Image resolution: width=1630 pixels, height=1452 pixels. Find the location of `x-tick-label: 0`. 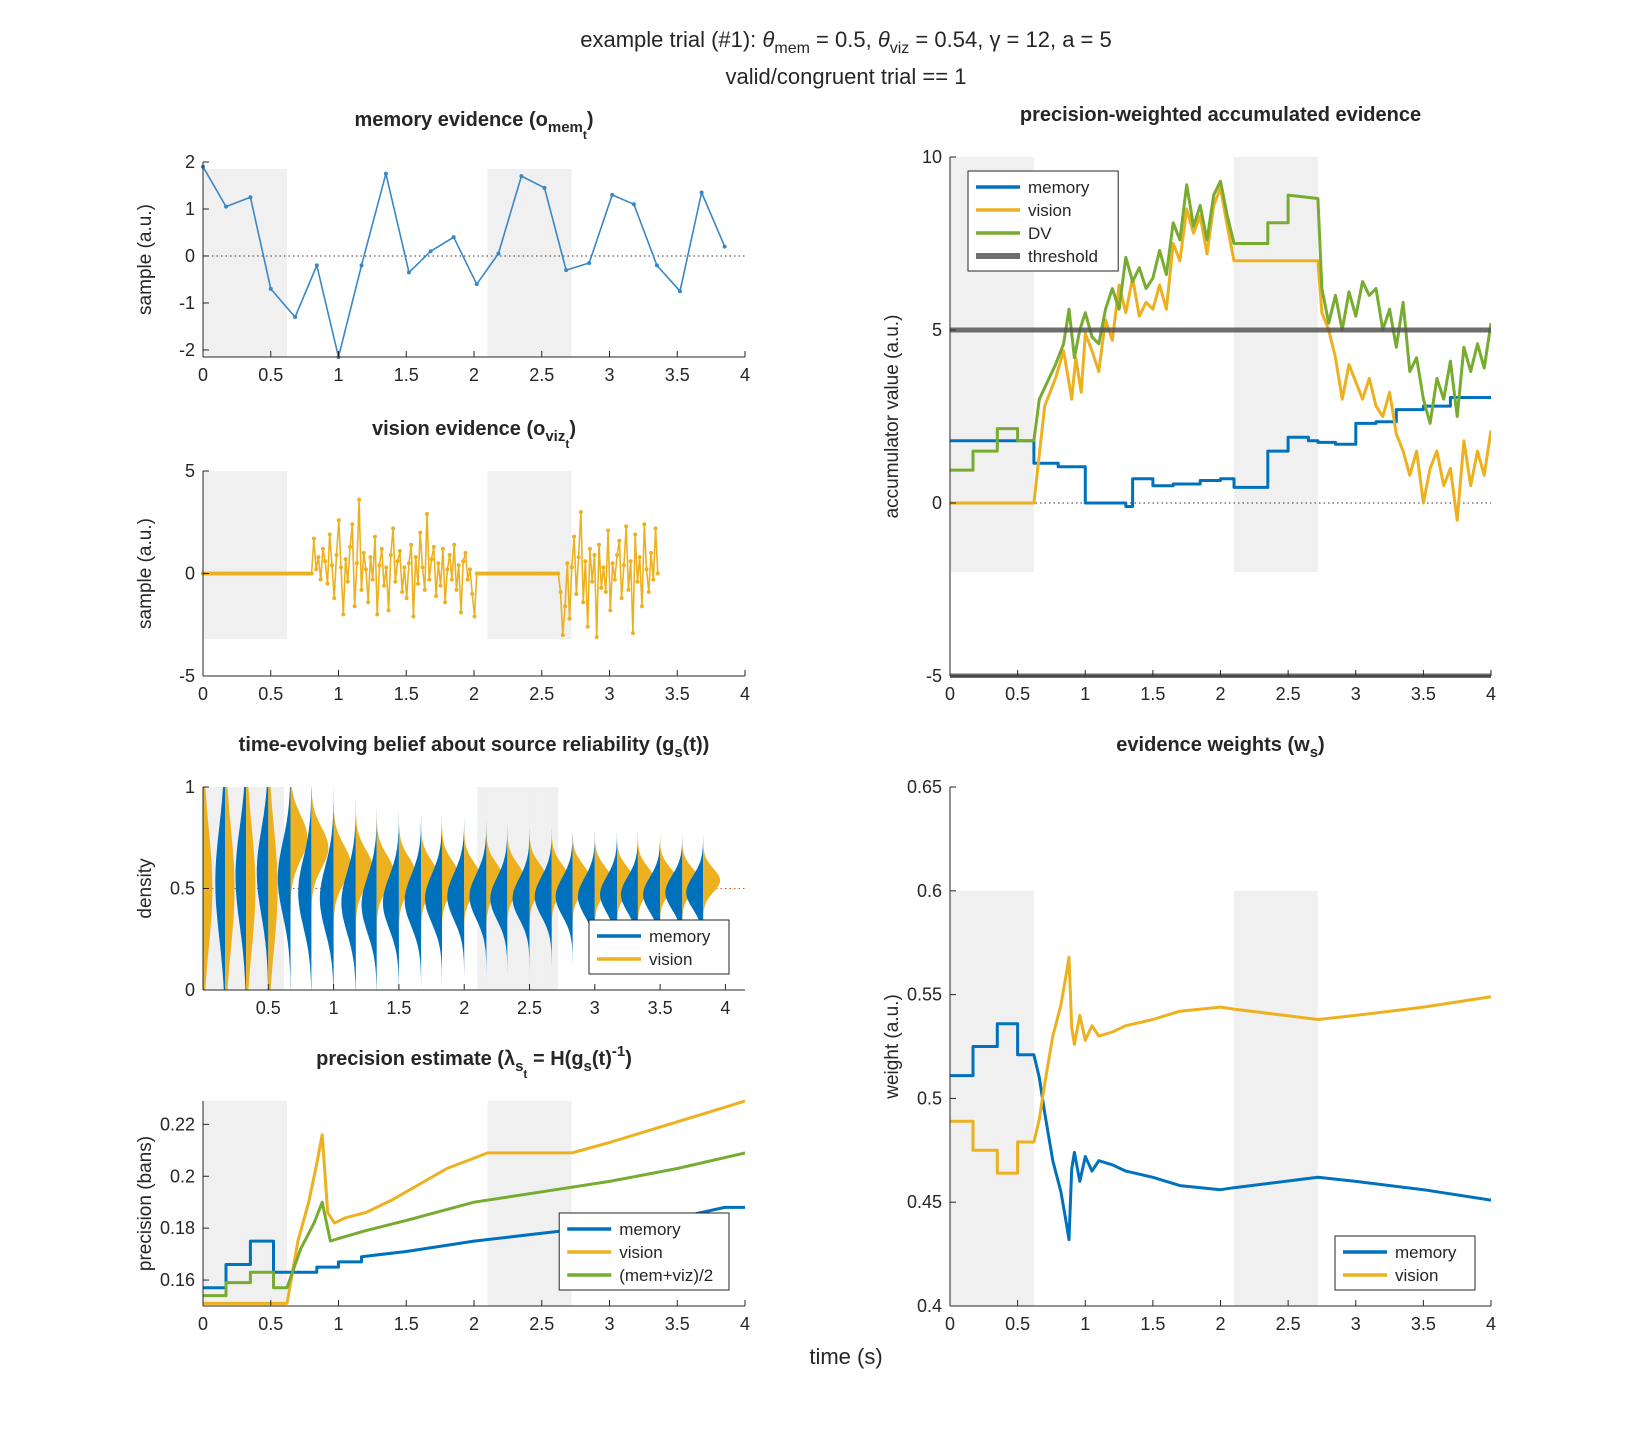

x-tick-label: 0 is located at coordinates (203, 375).